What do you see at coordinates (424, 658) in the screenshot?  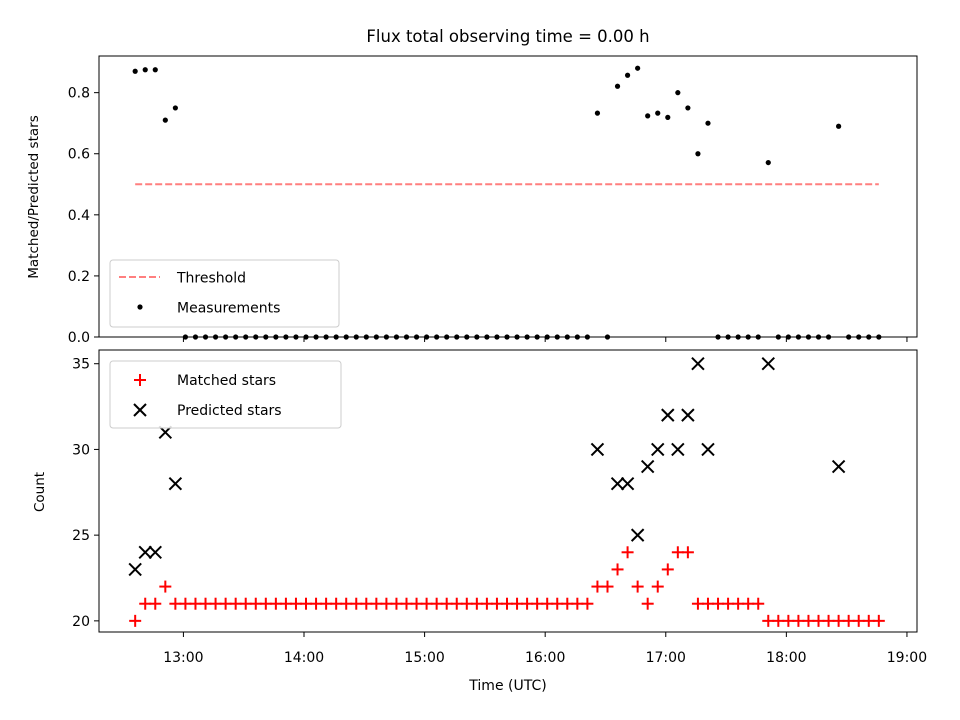 I see `count-x-tick-label: 15:00` at bounding box center [424, 658].